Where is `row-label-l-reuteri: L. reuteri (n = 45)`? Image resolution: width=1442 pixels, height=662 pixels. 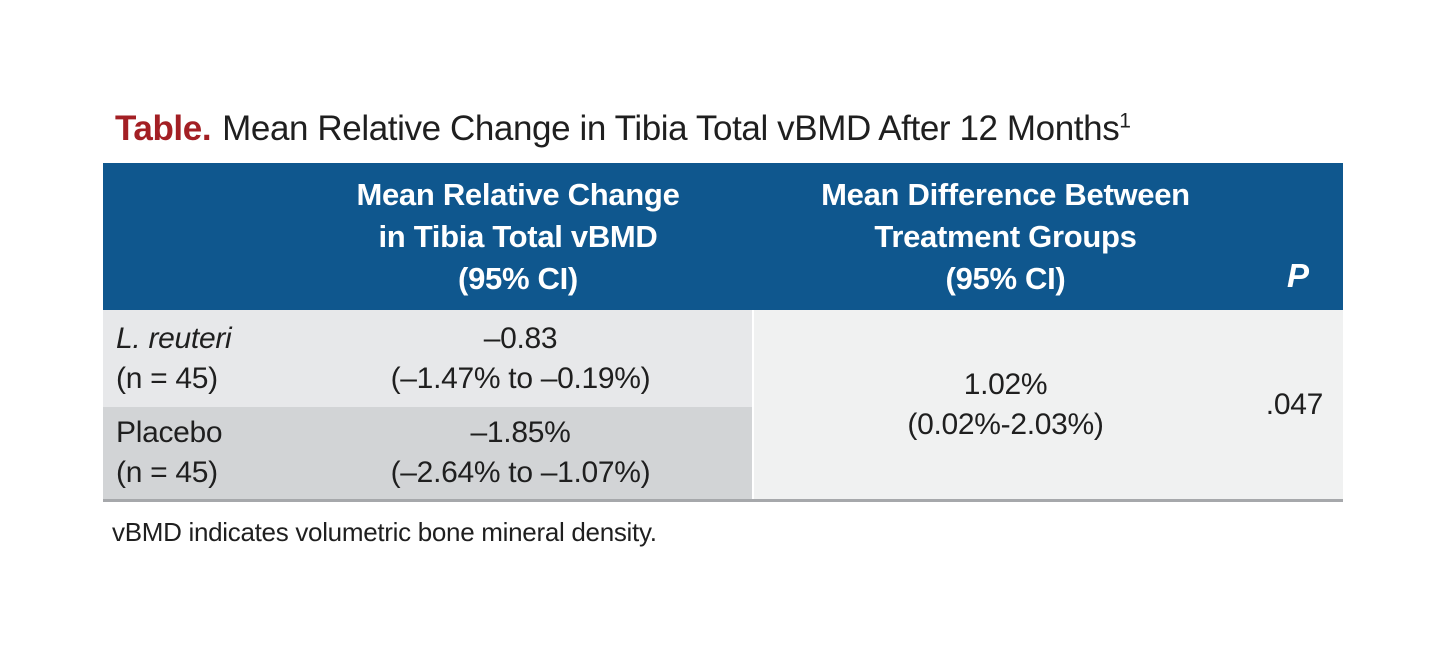 row-label-l-reuteri: L. reuteri (n = 45) is located at coordinates (196, 358).